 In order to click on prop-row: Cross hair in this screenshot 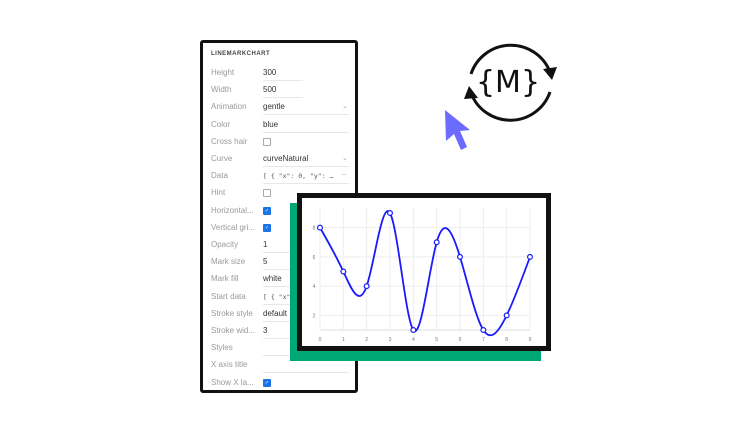, I will do `click(281, 142)`.